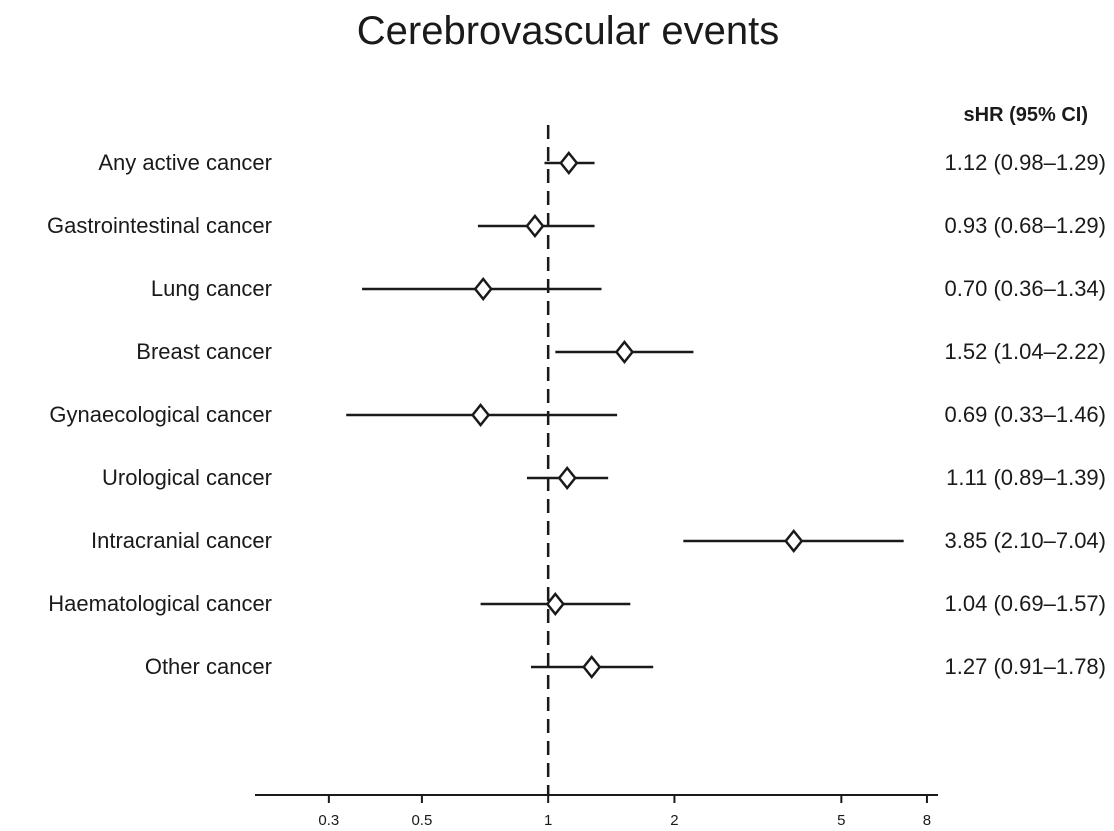 This screenshot has width=1114, height=831. What do you see at coordinates (602, 163) in the screenshot?
I see `forest-row: Any active cancer 1.12 (0.98–1.29)` at bounding box center [602, 163].